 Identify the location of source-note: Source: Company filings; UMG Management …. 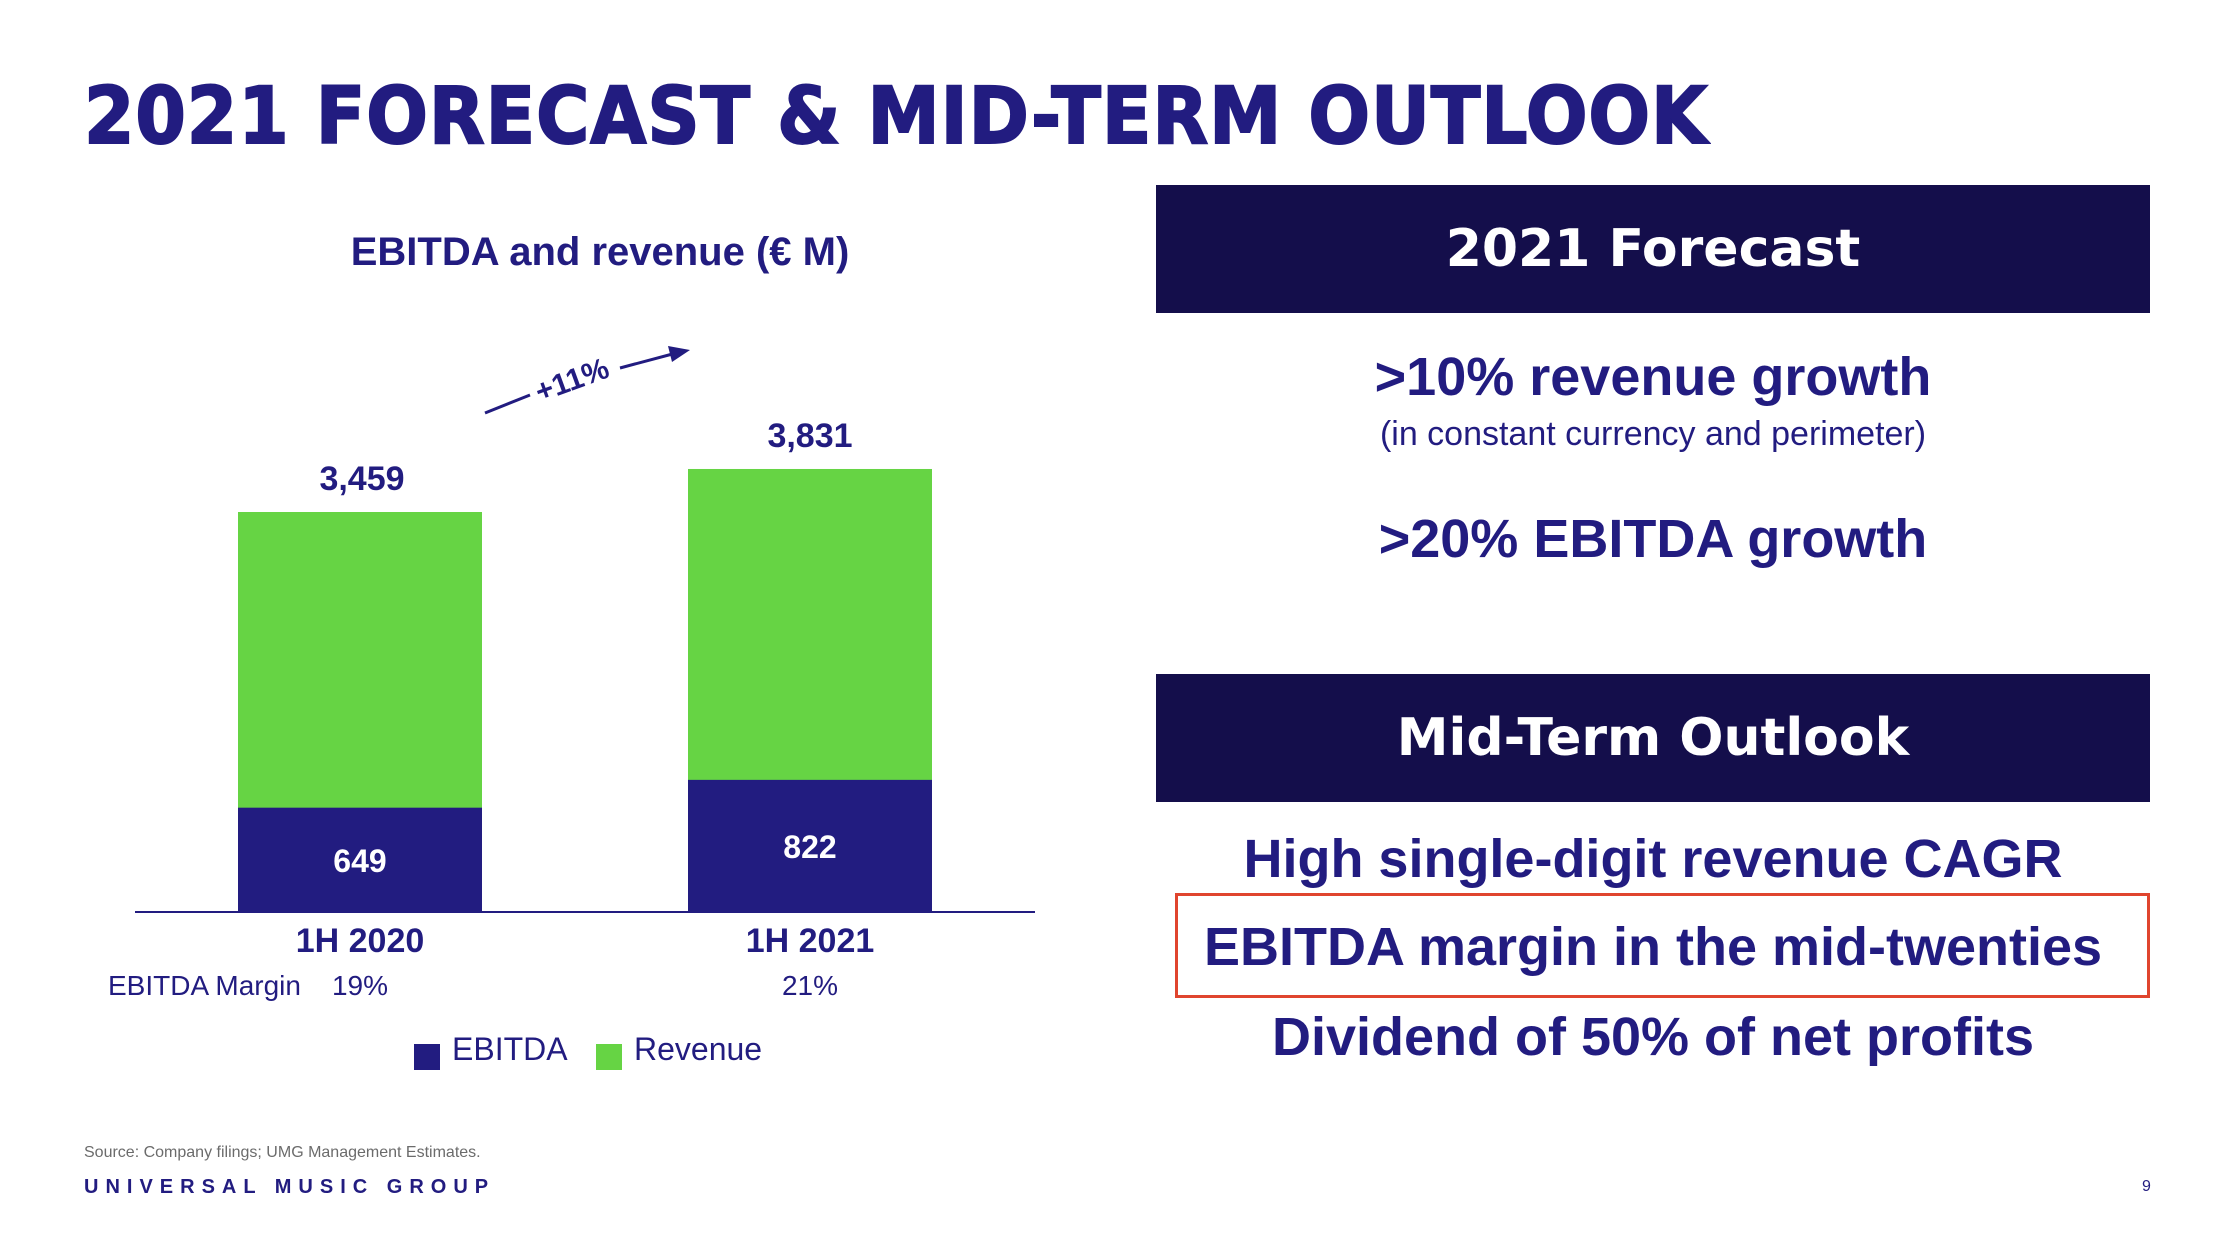
(282, 1152).